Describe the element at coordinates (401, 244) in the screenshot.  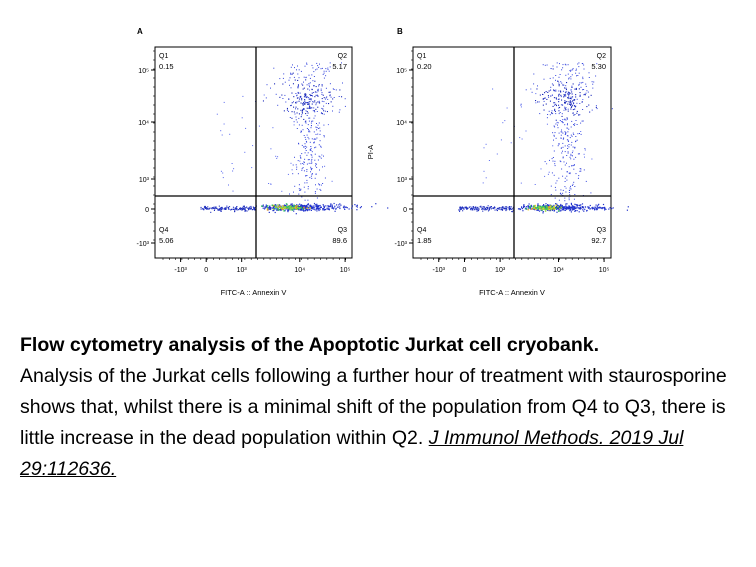
I see `y-tick-label: -10³` at that location.